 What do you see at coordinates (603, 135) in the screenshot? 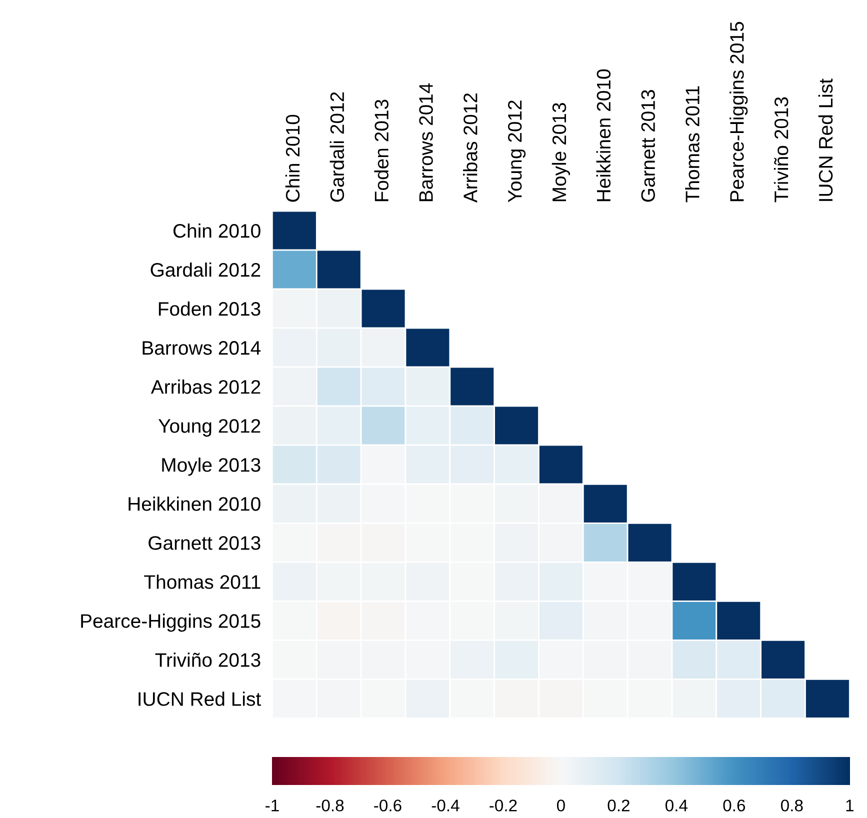
I see `x-tick-label: Heikkinen 2010` at bounding box center [603, 135].